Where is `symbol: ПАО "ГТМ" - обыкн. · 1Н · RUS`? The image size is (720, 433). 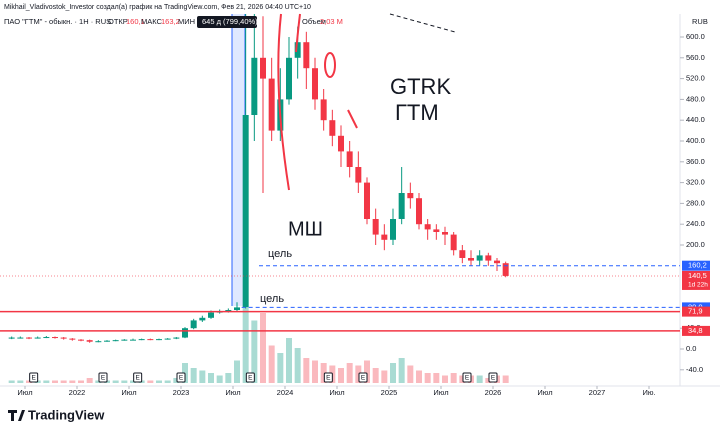 symbol: ПАО "ГТМ" - обыкн. · 1Н · RUS is located at coordinates (57, 21).